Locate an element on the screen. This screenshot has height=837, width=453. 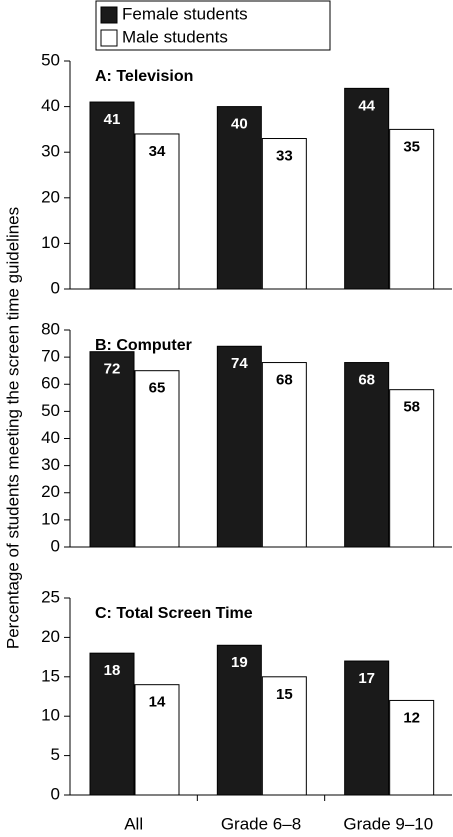
panel-title: B: Computer is located at coordinates (143, 345).